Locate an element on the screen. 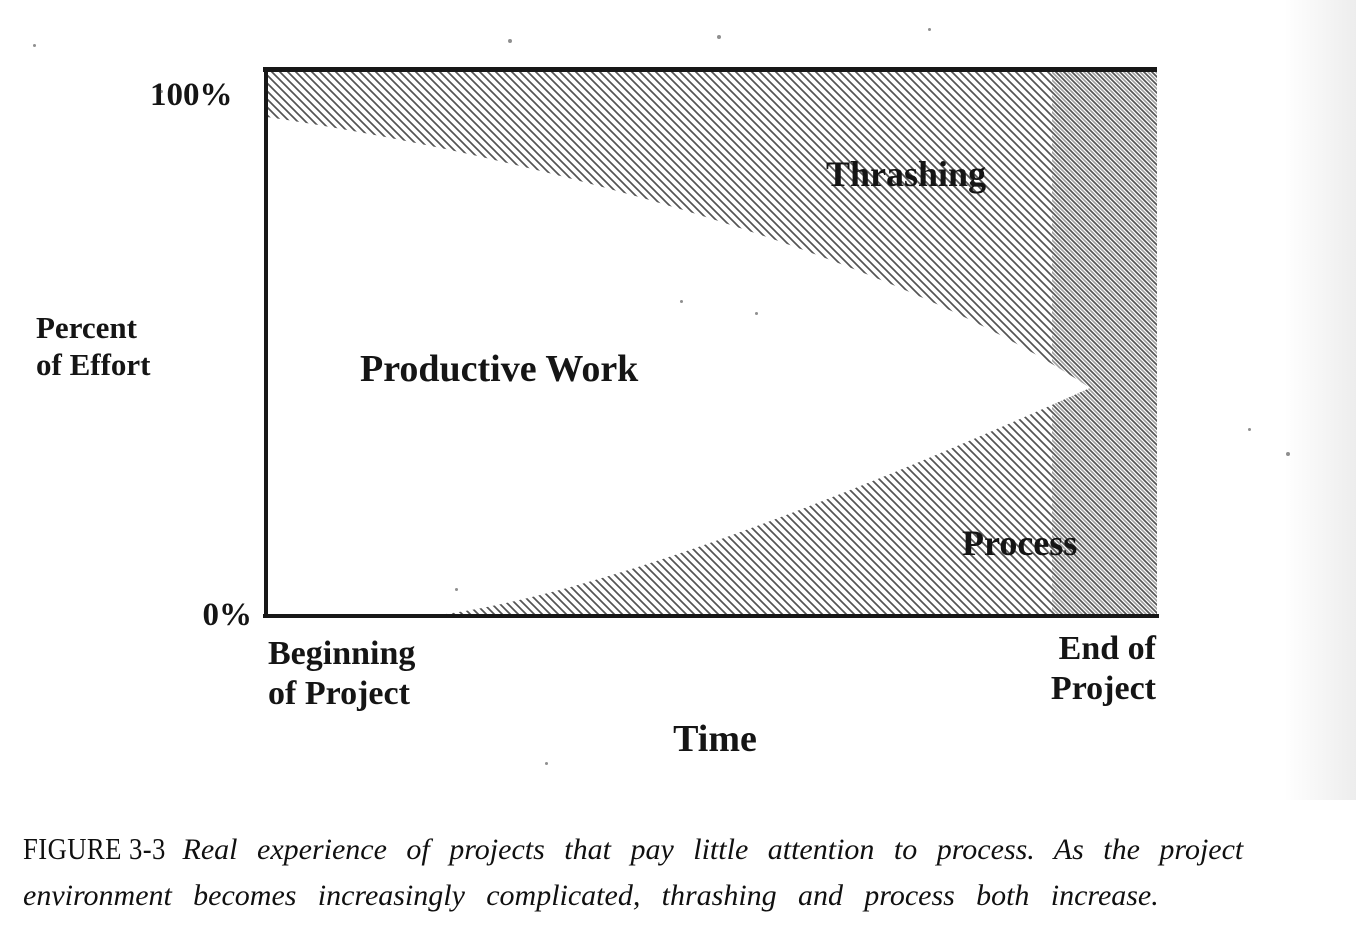 This screenshot has height=926, width=1356. chart-top-border-line is located at coordinates (710, 69).